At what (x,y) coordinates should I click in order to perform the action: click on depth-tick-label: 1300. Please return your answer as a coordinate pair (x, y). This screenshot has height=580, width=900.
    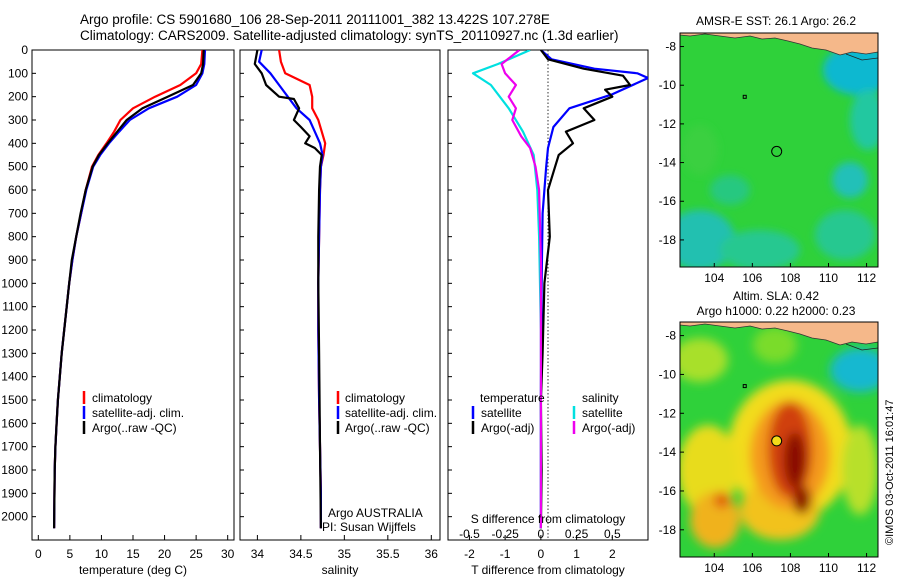
    Looking at the image, I should click on (14, 353).